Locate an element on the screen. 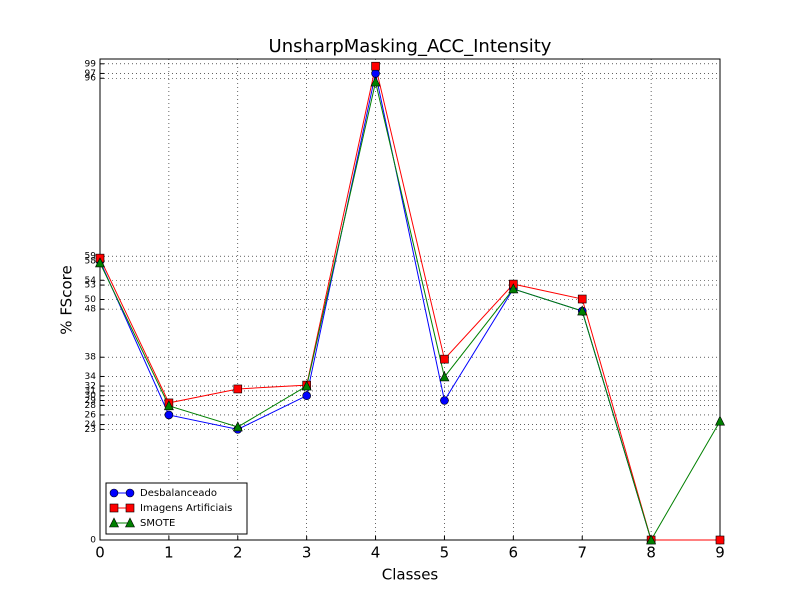  legend-label: Imagens Artificiais is located at coordinates (186, 508).